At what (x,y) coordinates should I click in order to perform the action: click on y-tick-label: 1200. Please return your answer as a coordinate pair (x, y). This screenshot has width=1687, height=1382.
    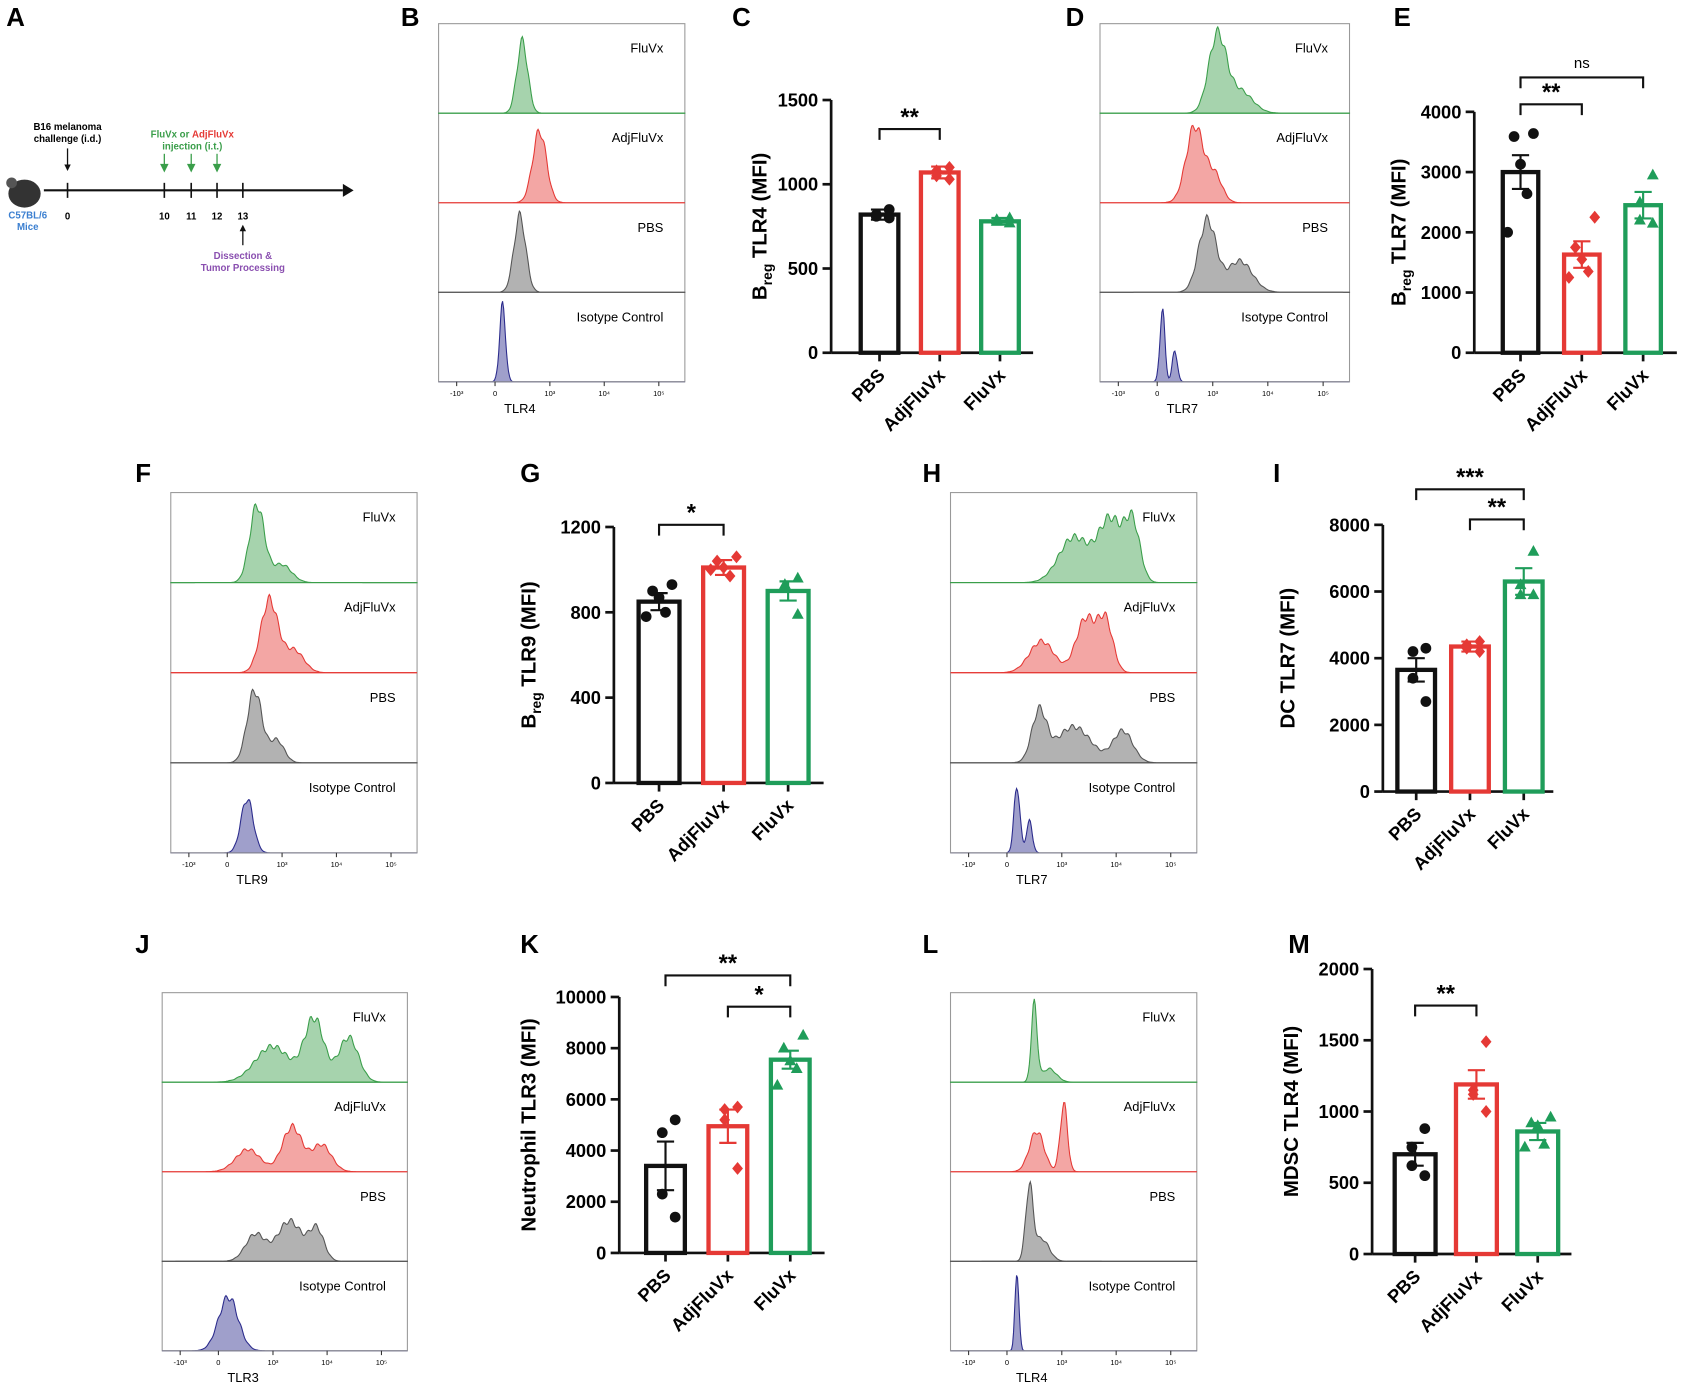
    Looking at the image, I should click on (580, 526).